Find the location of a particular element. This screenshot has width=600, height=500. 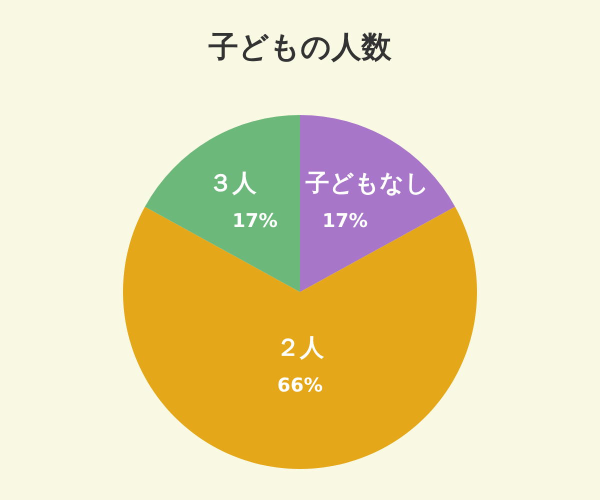

slice-label: ２人 is located at coordinates (300, 348).